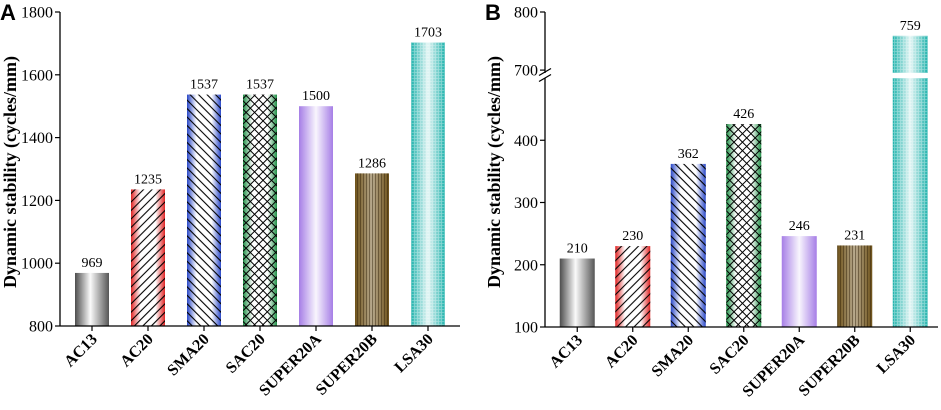 Image resolution: width=941 pixels, height=410 pixels. What do you see at coordinates (37, 13) in the screenshot?
I see `y-tick-label-a-1800: 1800` at bounding box center [37, 13].